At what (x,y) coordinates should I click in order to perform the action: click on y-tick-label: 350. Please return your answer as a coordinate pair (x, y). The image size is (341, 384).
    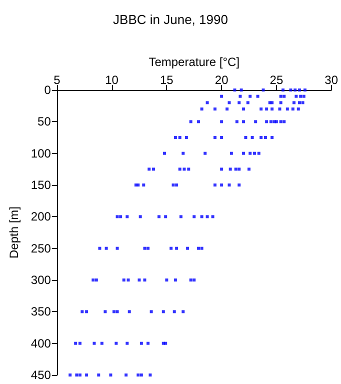
    Looking at the image, I should click on (41, 311).